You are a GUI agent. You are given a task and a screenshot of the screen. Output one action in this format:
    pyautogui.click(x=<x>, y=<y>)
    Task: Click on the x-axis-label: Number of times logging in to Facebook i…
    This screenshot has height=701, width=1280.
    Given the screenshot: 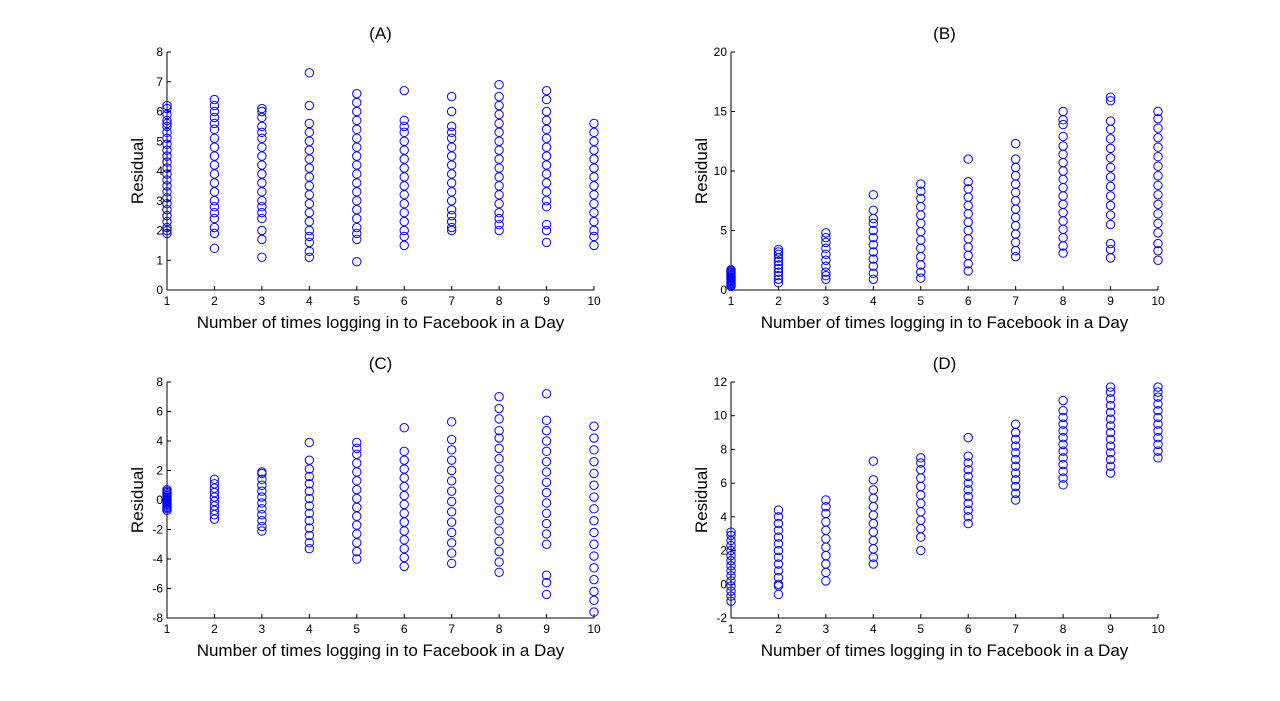 What is the action you would take?
    pyautogui.click(x=381, y=322)
    